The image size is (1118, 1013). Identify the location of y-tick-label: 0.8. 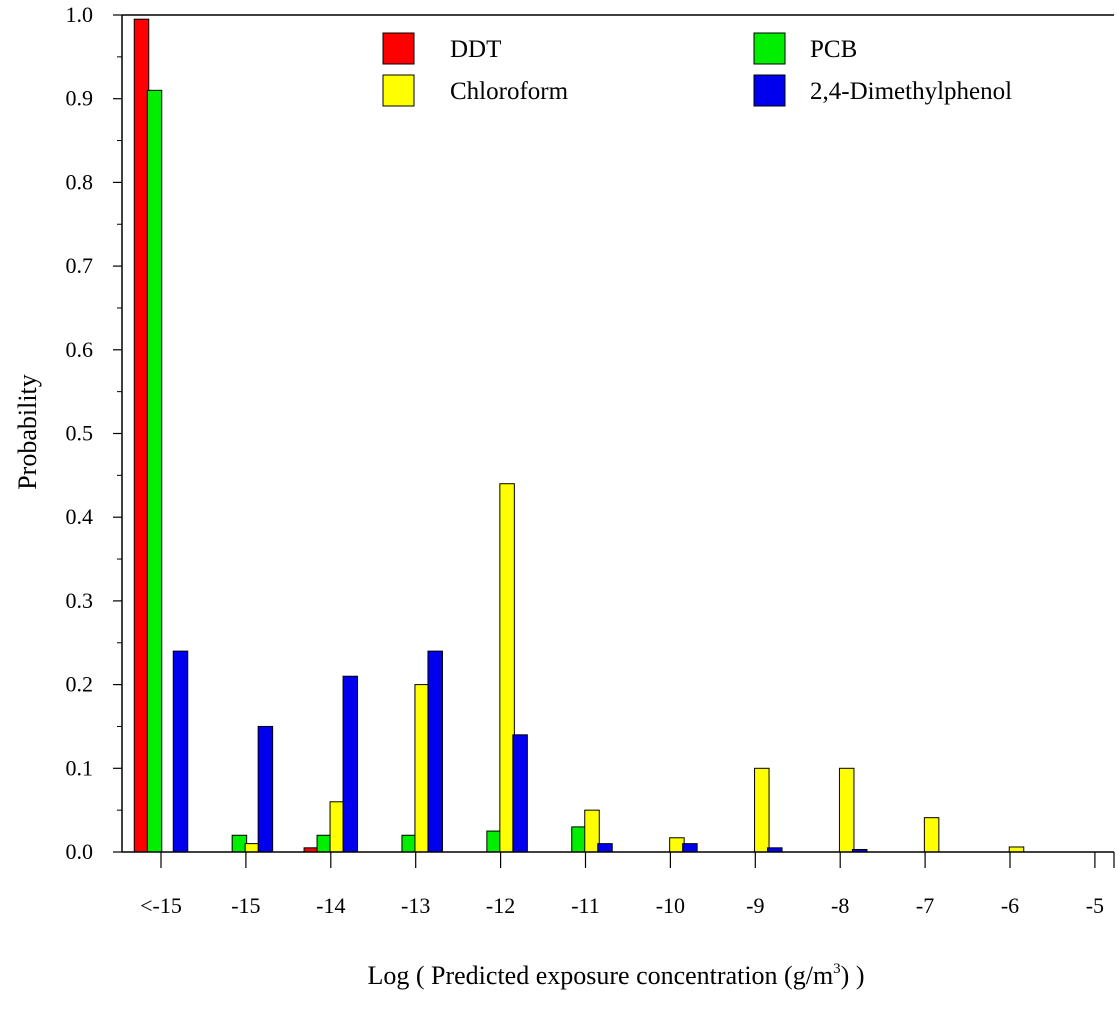
(80, 181).